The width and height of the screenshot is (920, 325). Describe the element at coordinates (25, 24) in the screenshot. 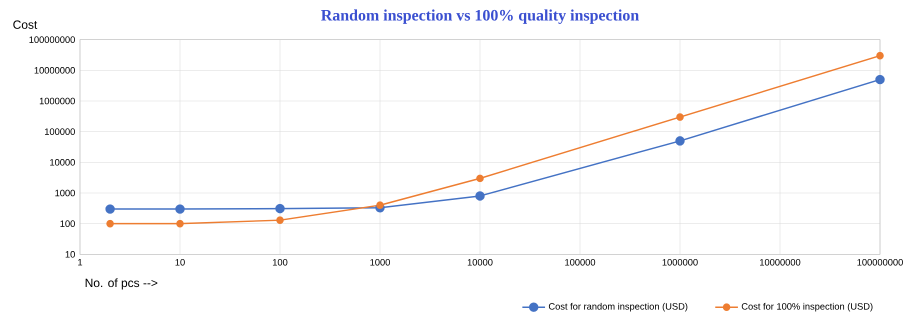

I see `y-axis-title: Cost` at that location.